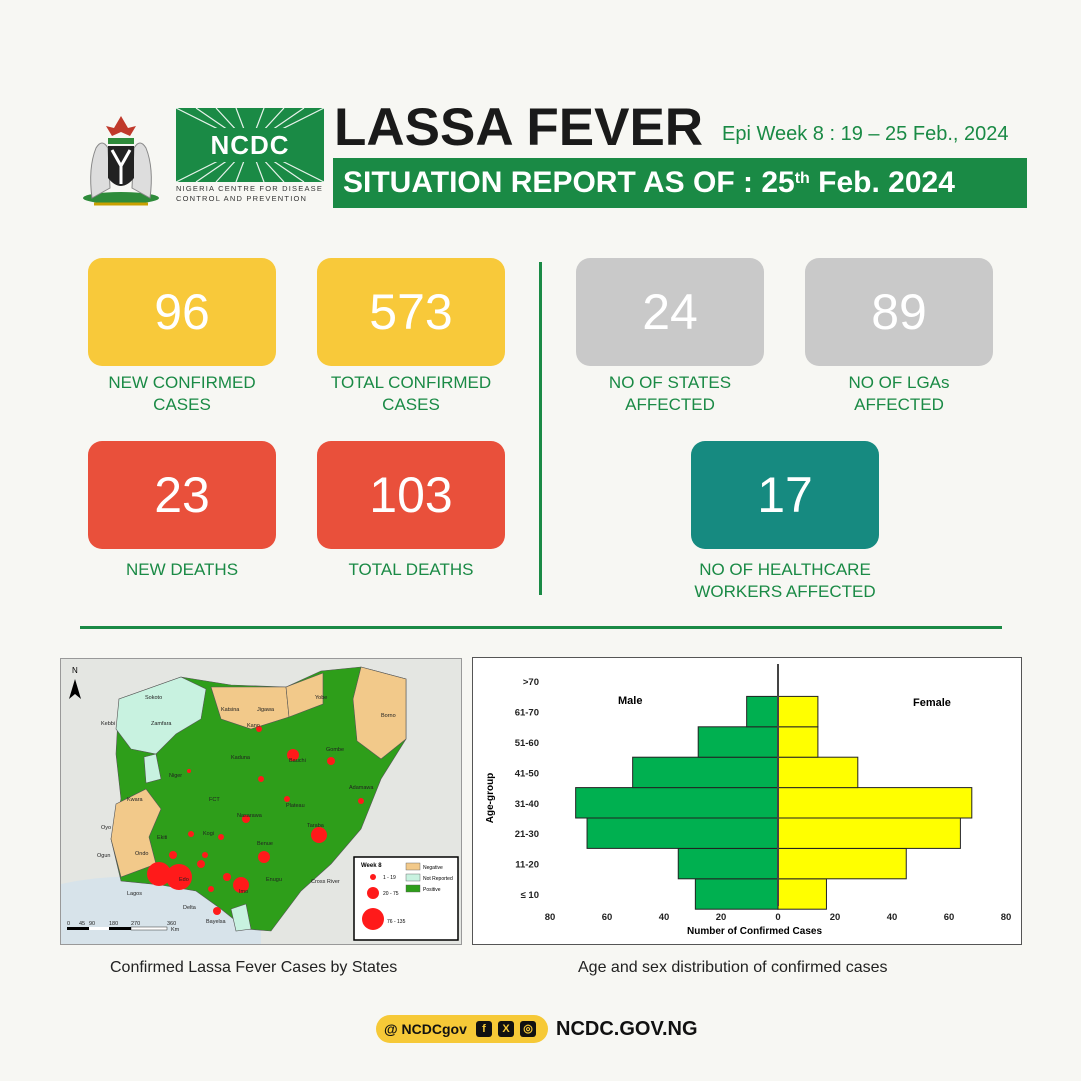 The height and width of the screenshot is (1081, 1081). Describe the element at coordinates (630, 701) in the screenshot. I see `legend-male: Male` at that location.